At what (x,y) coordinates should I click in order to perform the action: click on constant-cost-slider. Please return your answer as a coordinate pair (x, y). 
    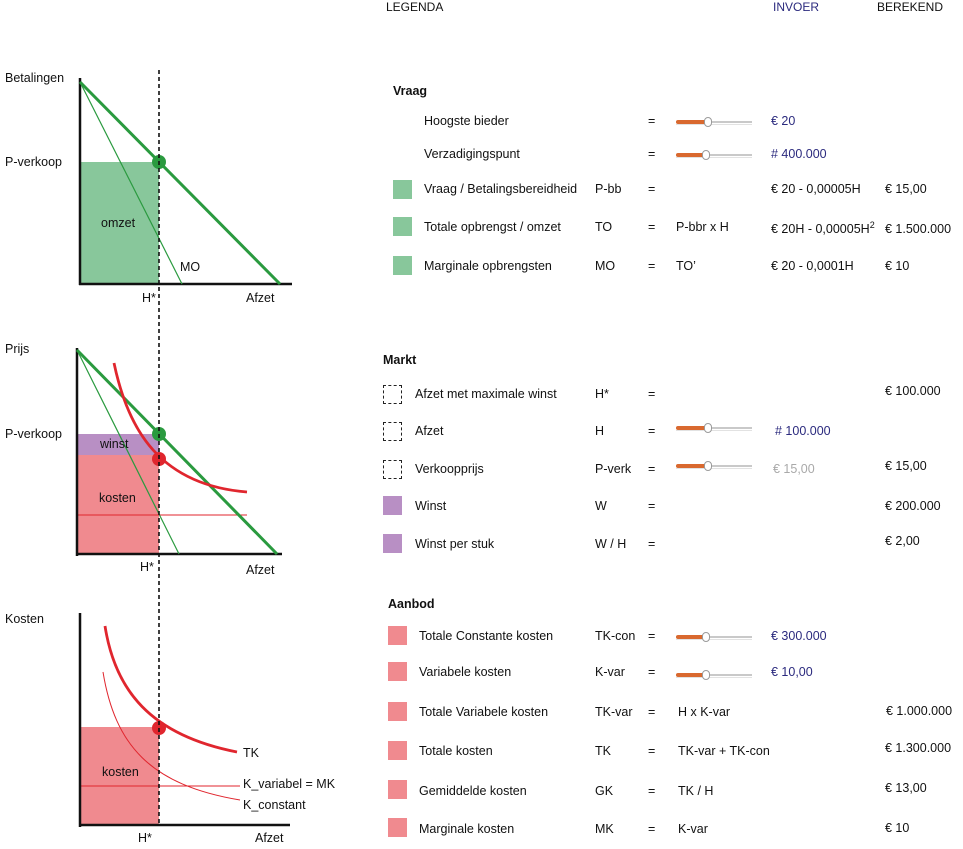
    Looking at the image, I should click on (714, 637).